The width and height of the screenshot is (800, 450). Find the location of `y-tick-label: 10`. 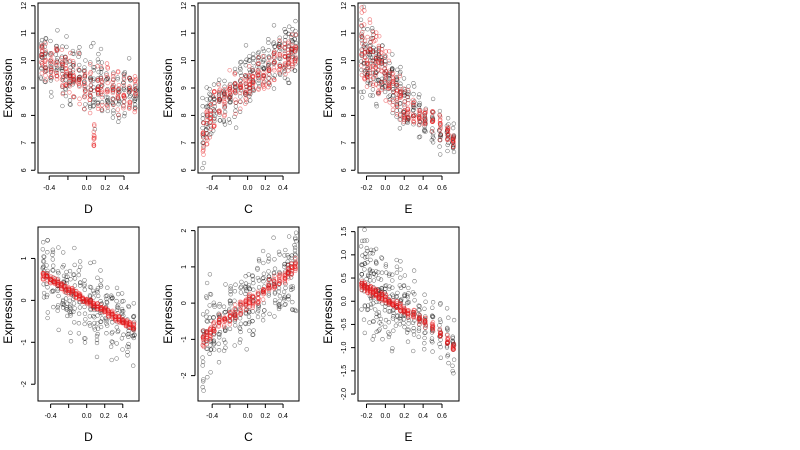

y-tick-label: 10 is located at coordinates (344, 61).